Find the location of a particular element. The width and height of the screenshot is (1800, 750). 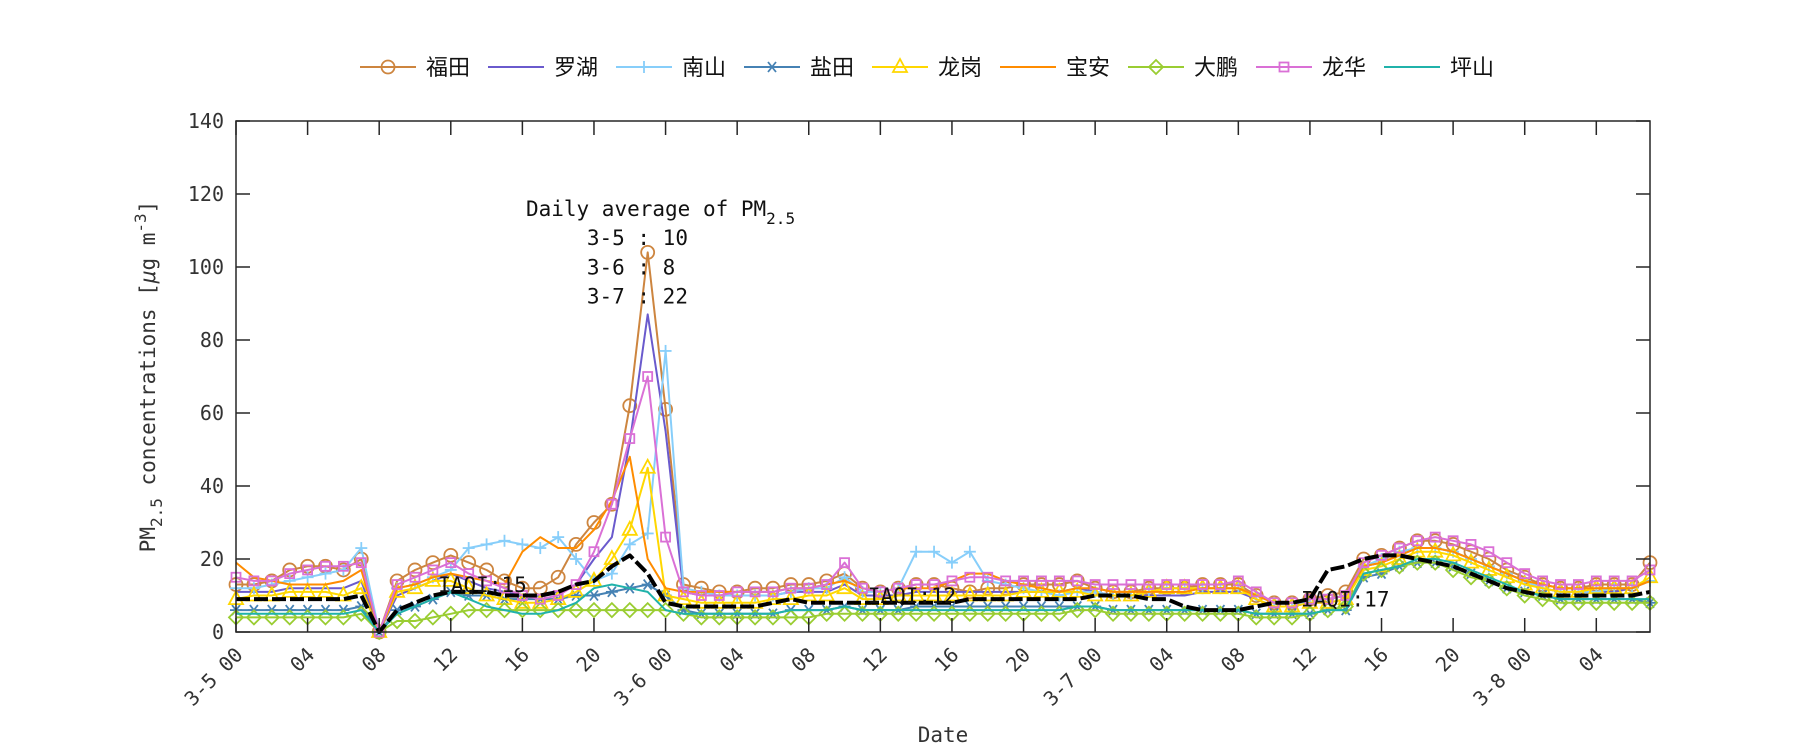

plus-marker-icon is located at coordinates (644, 67).